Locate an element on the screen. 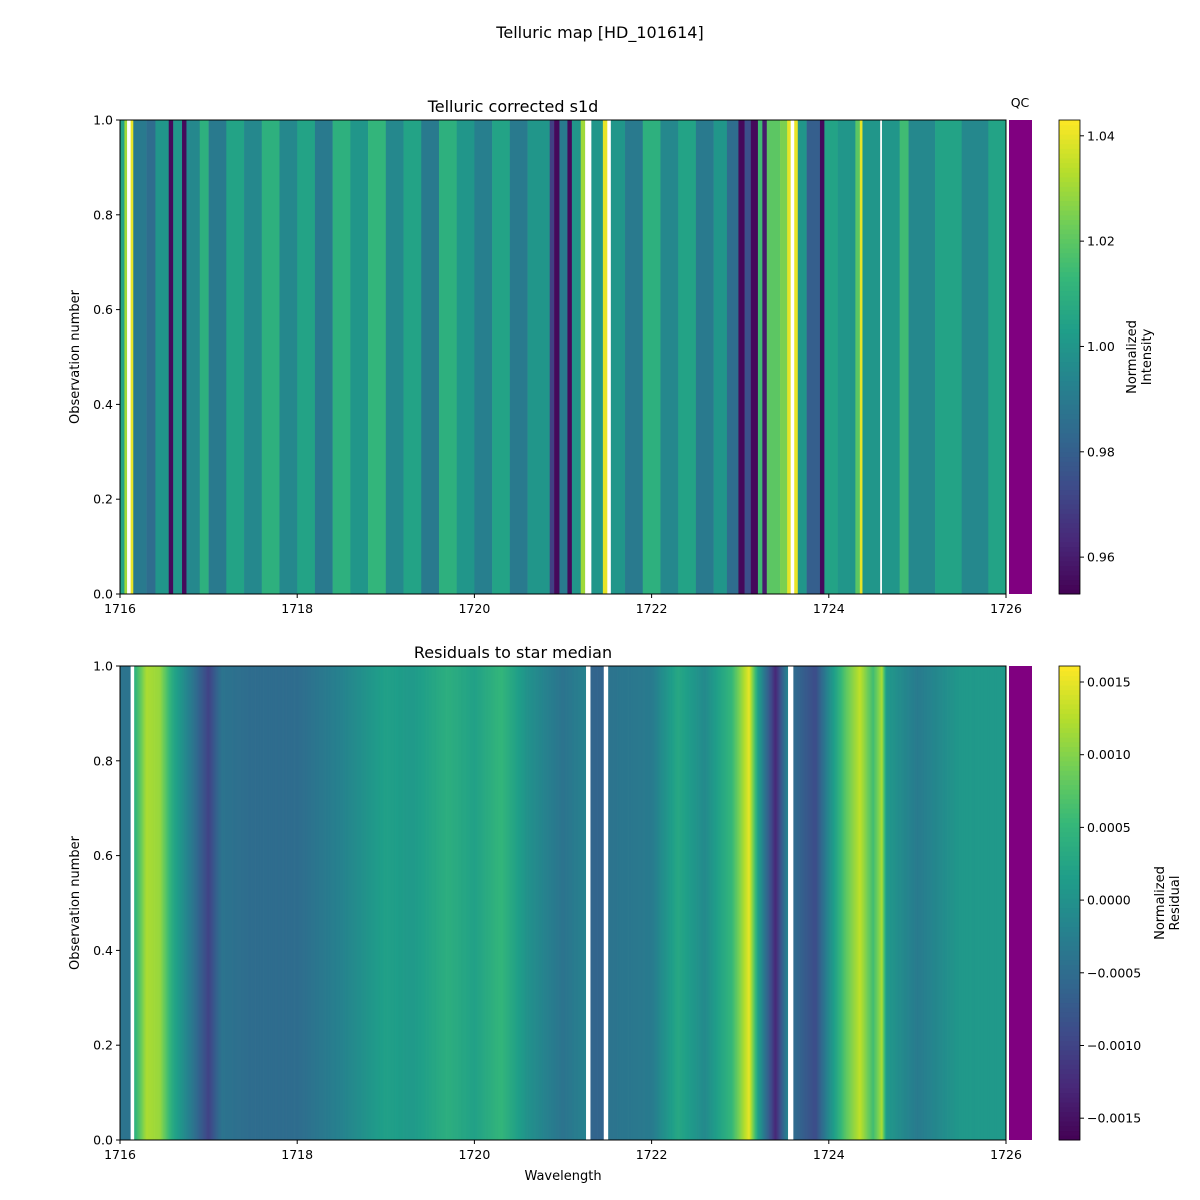 This screenshot has height=1200, width=1200. y-tick-label: 1.0 is located at coordinates (103, 120).